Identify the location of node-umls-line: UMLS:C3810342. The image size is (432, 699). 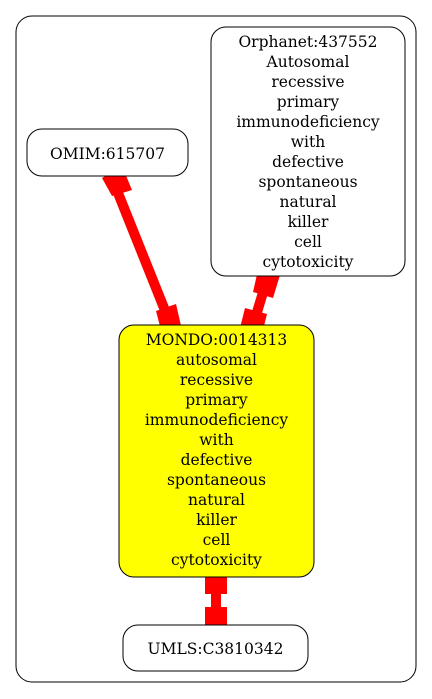
(216, 649).